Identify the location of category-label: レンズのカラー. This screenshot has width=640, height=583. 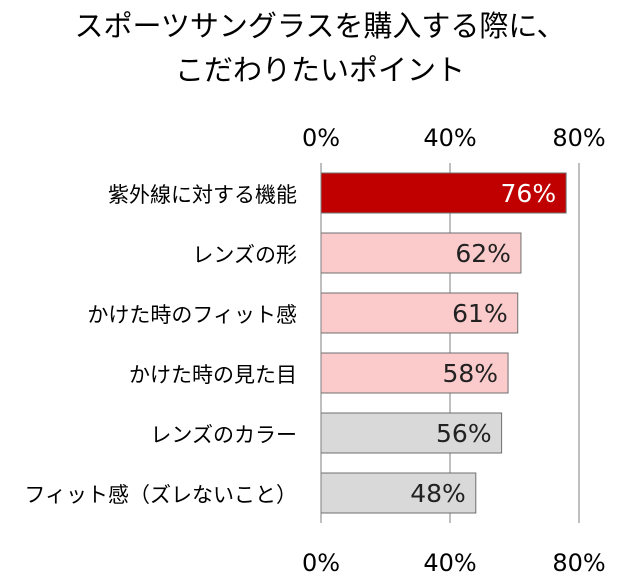
(223, 435).